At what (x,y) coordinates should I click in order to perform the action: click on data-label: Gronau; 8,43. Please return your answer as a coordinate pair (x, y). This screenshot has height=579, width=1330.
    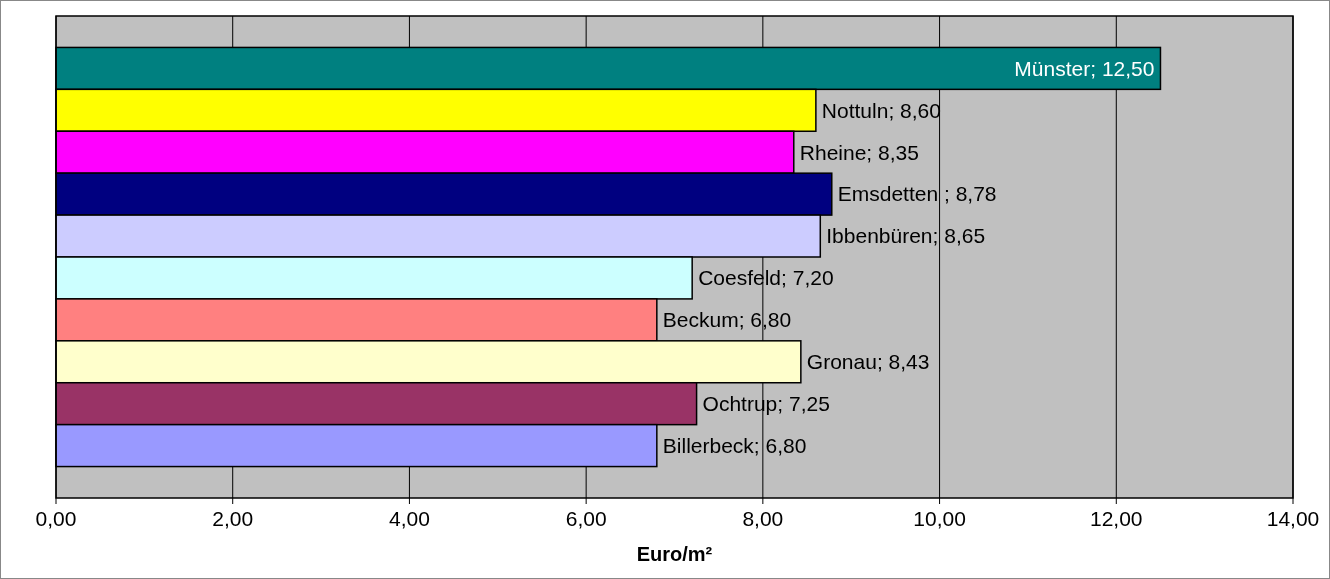
    Looking at the image, I should click on (868, 362).